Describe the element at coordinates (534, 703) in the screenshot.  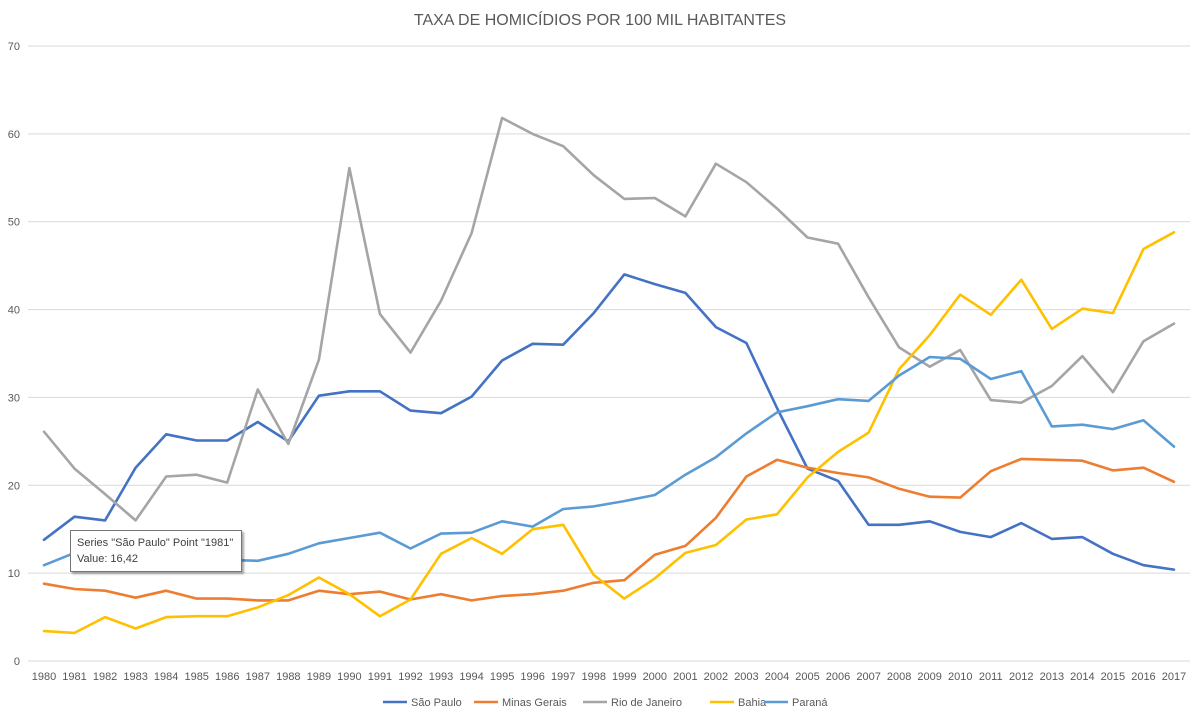
I see `legend-label: Minas Gerais` at that location.